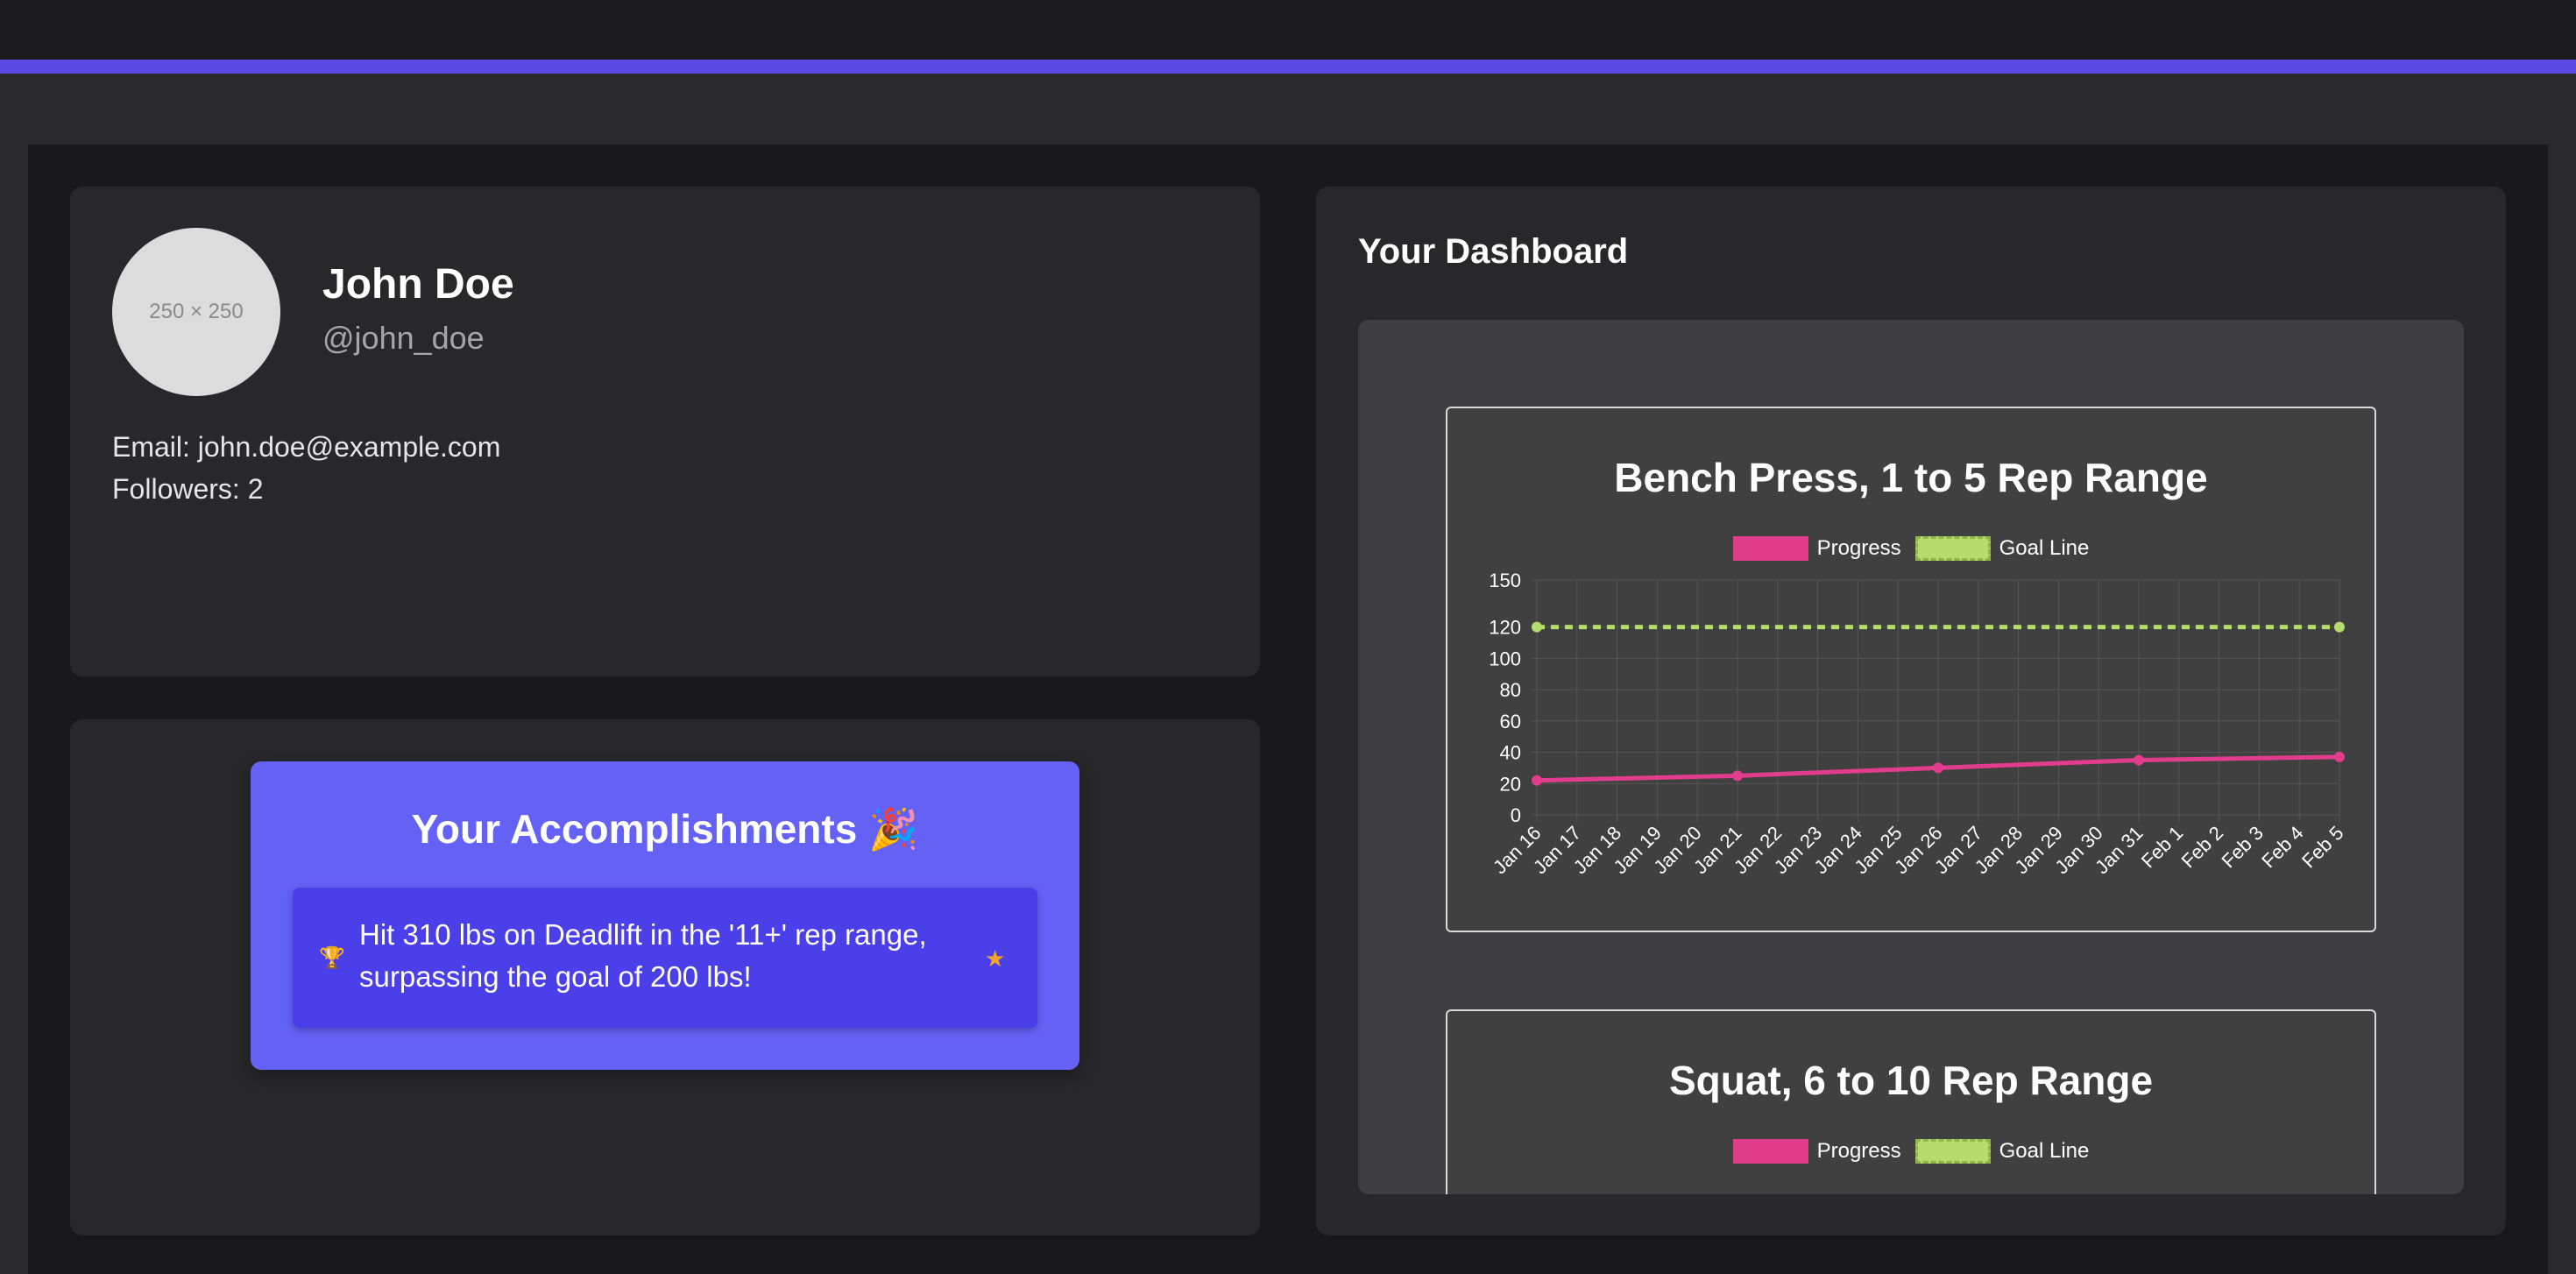 The width and height of the screenshot is (2576, 1274). Describe the element at coordinates (2282, 847) in the screenshot. I see `x-tick-label: Feb 4` at that location.